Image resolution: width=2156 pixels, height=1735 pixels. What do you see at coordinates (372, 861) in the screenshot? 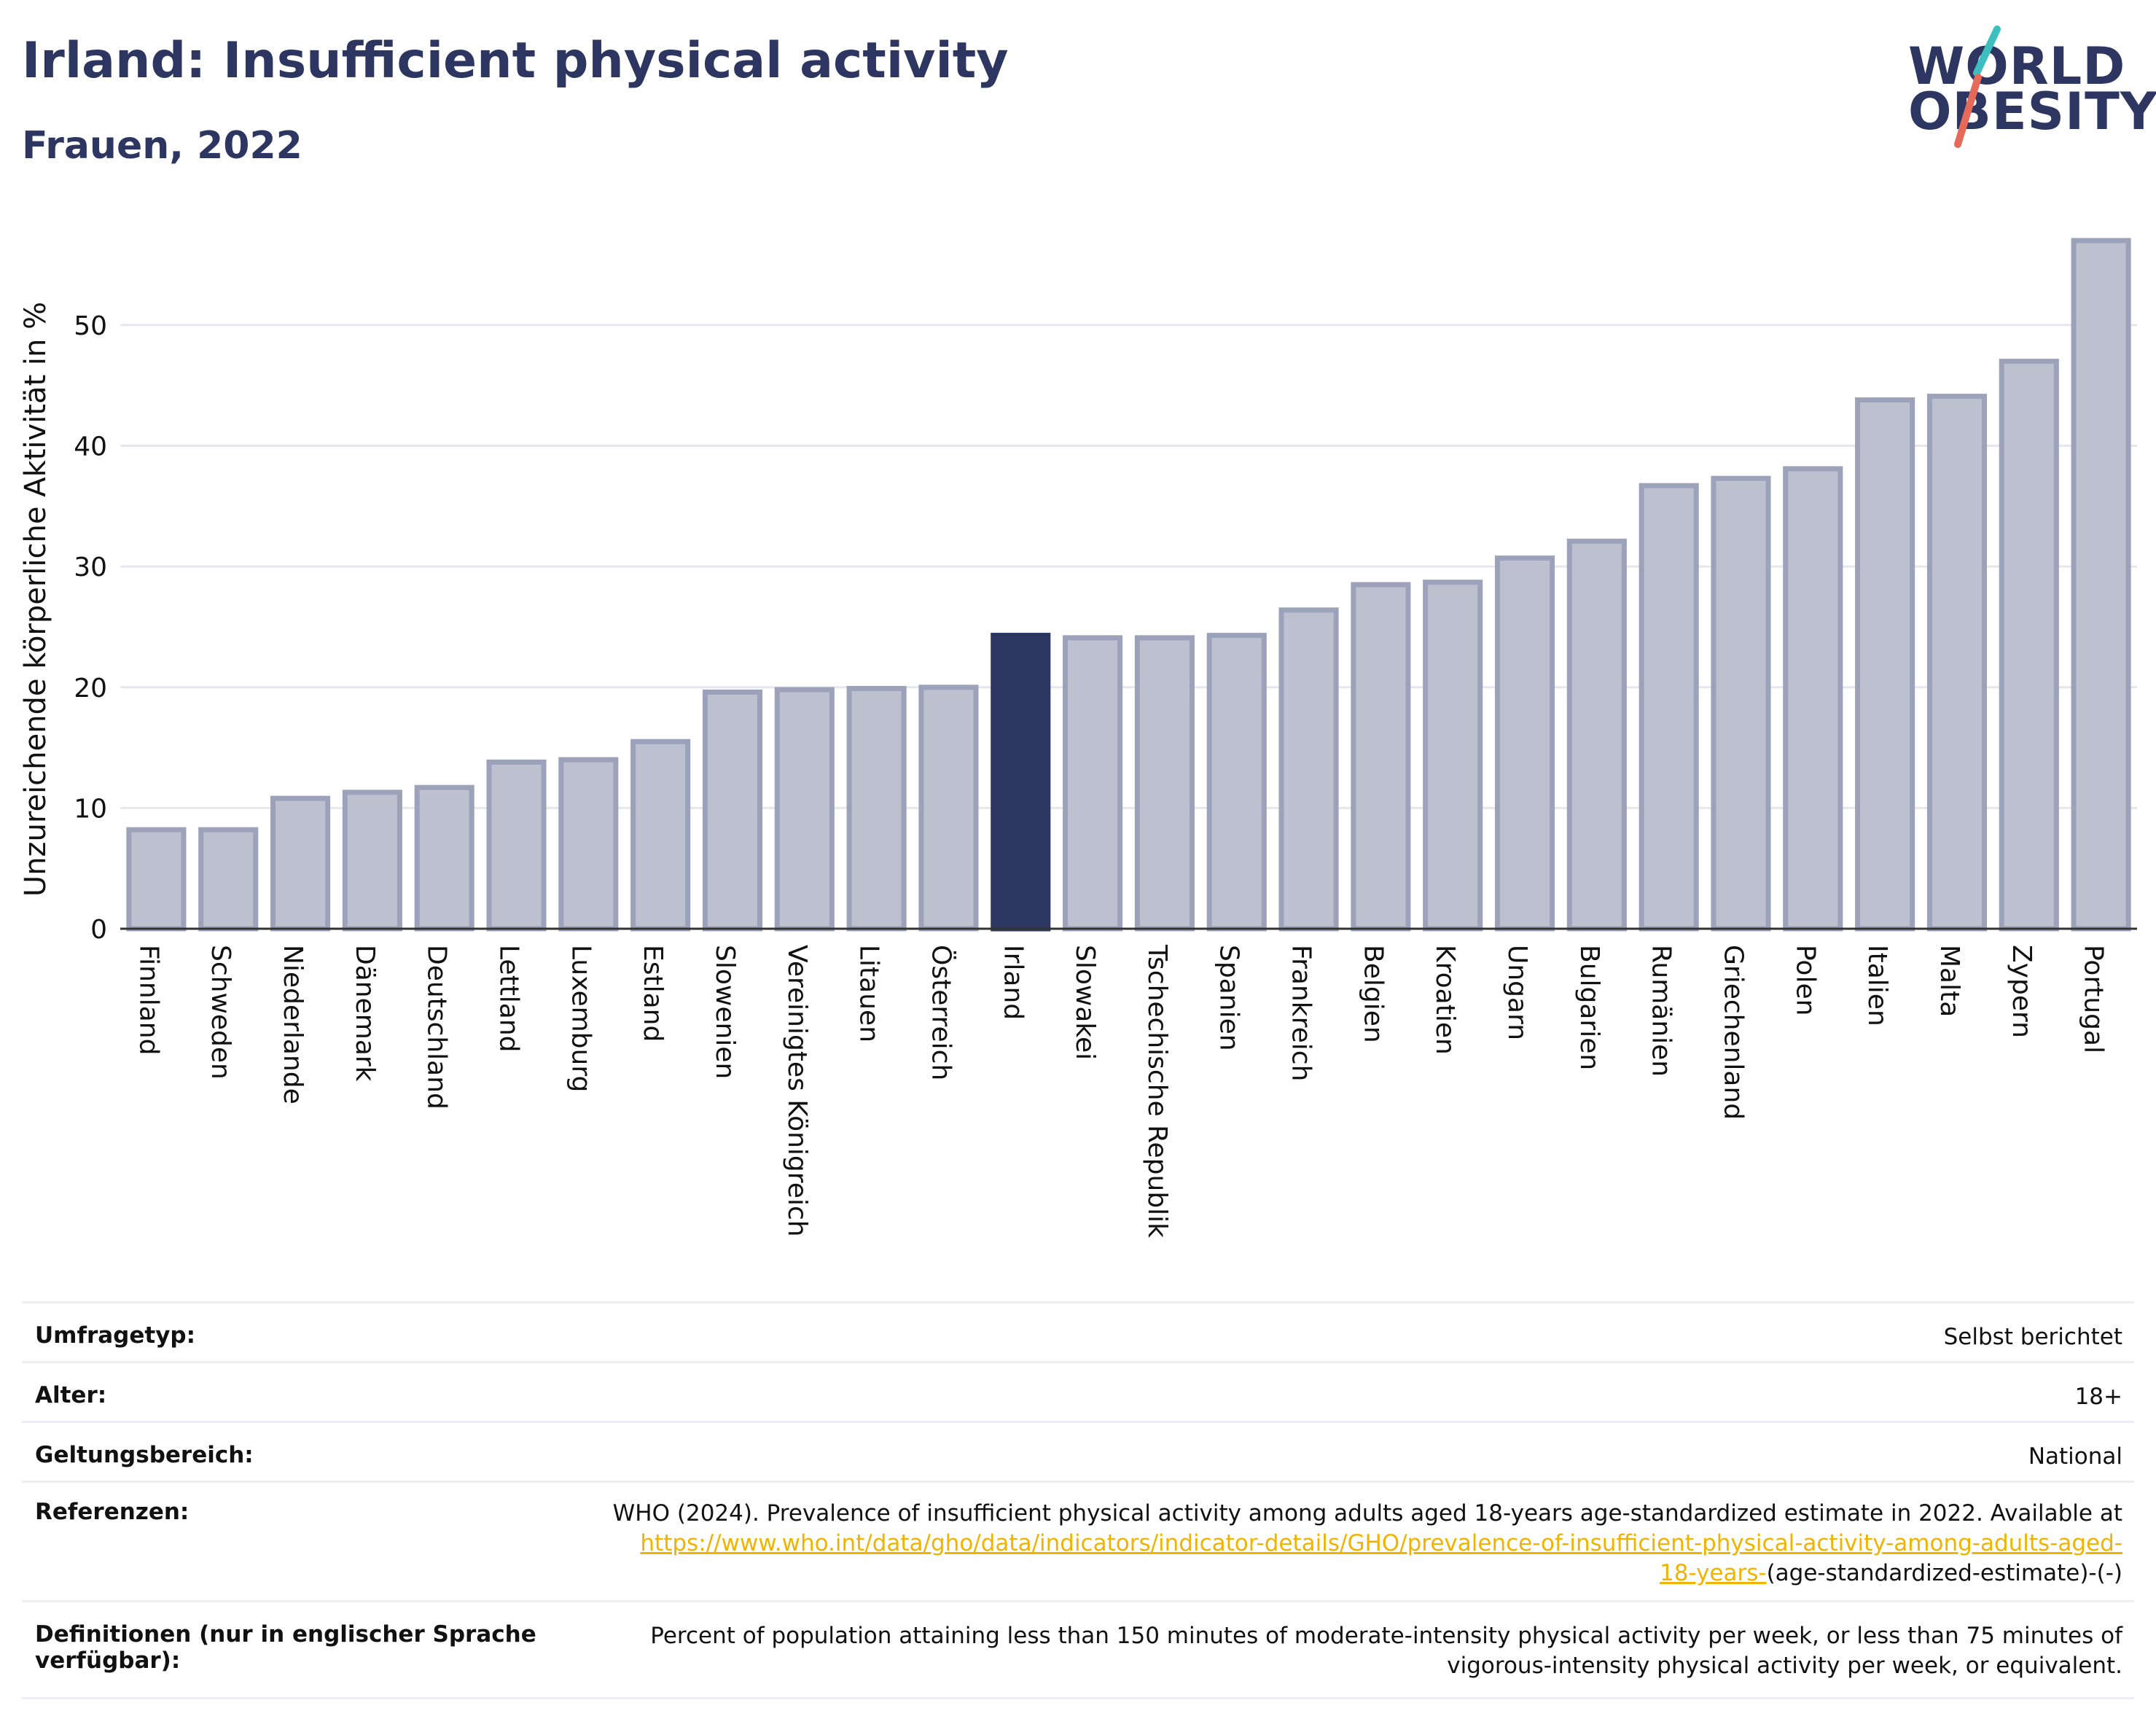
I see `bar-dänemark` at bounding box center [372, 861].